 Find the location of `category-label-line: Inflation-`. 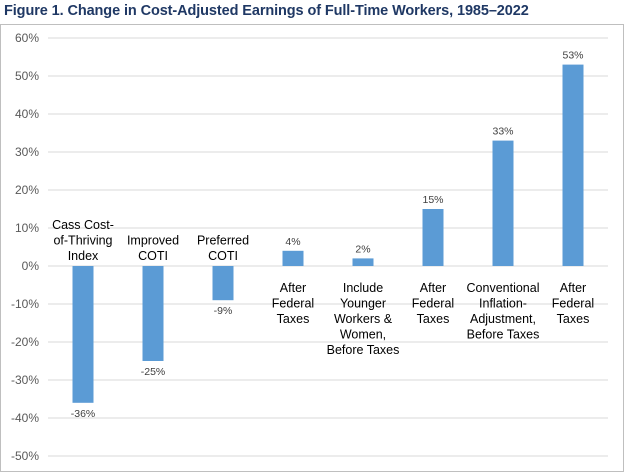

category-label-line: Inflation- is located at coordinates (503, 304).